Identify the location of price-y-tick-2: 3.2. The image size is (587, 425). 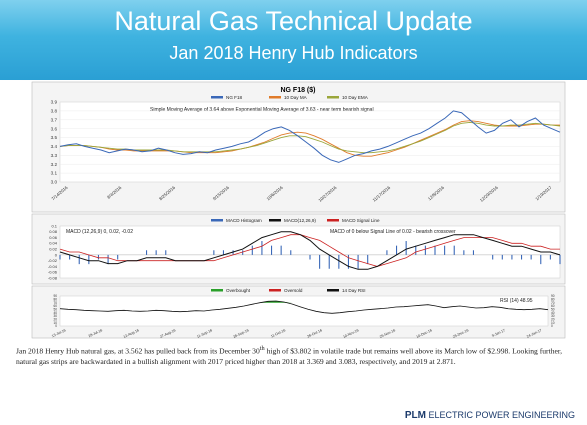
(54, 164).